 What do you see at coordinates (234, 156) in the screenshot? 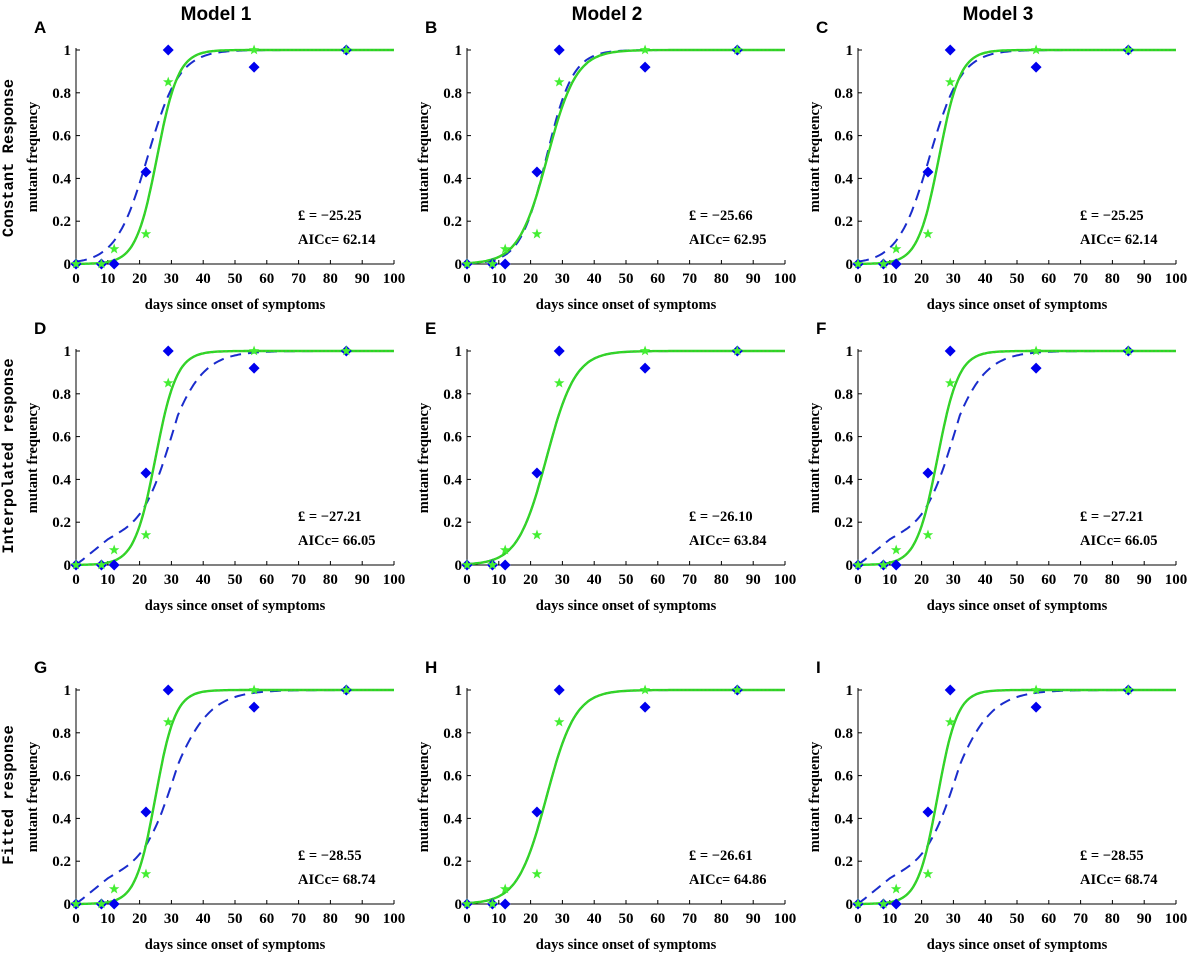
I see `blue-fit-curve` at bounding box center [234, 156].